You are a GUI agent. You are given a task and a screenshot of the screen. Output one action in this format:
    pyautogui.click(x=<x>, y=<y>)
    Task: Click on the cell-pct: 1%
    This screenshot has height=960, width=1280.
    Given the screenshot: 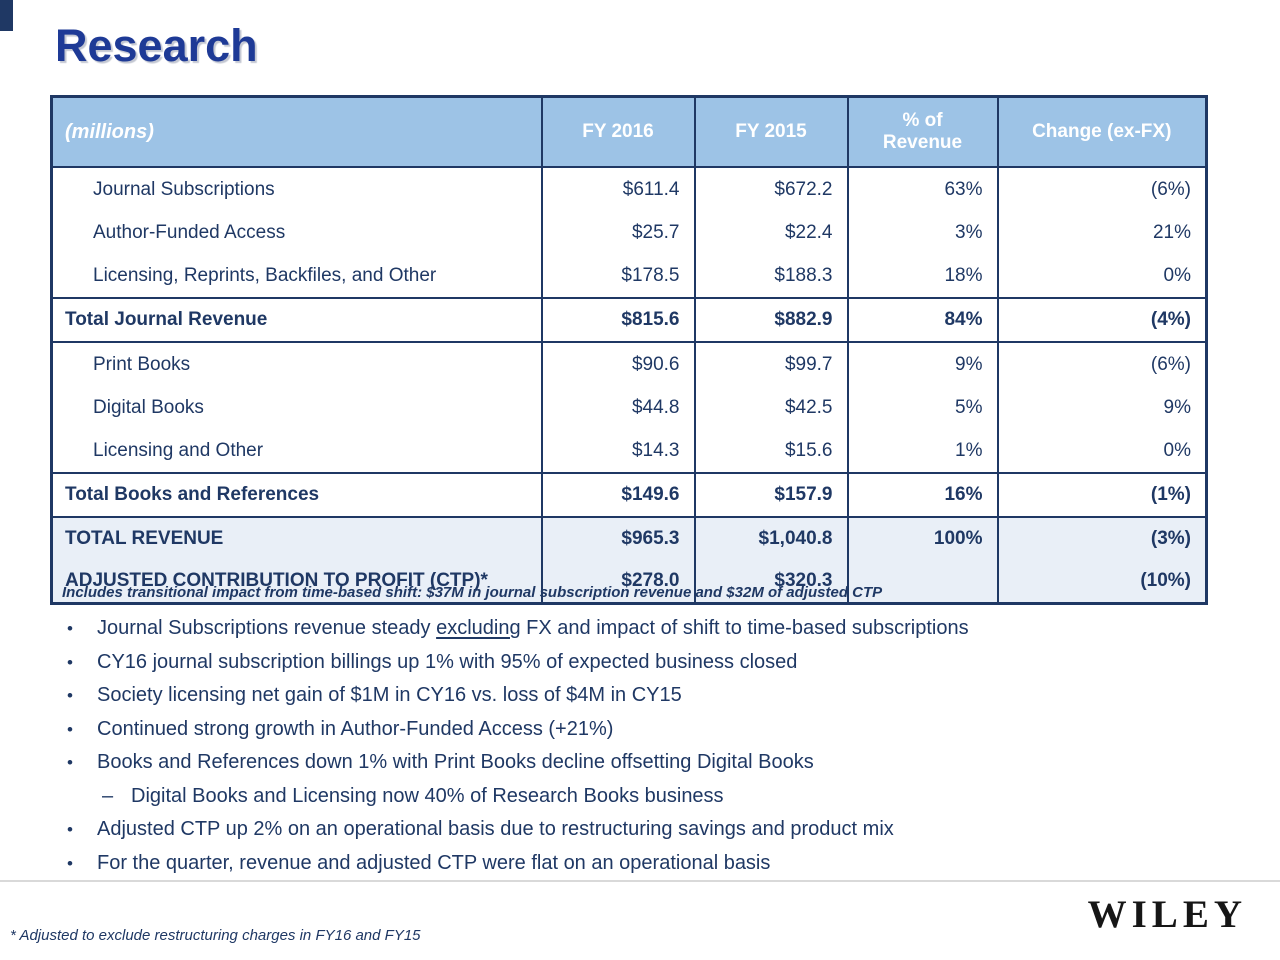 What is the action you would take?
    pyautogui.click(x=922, y=451)
    